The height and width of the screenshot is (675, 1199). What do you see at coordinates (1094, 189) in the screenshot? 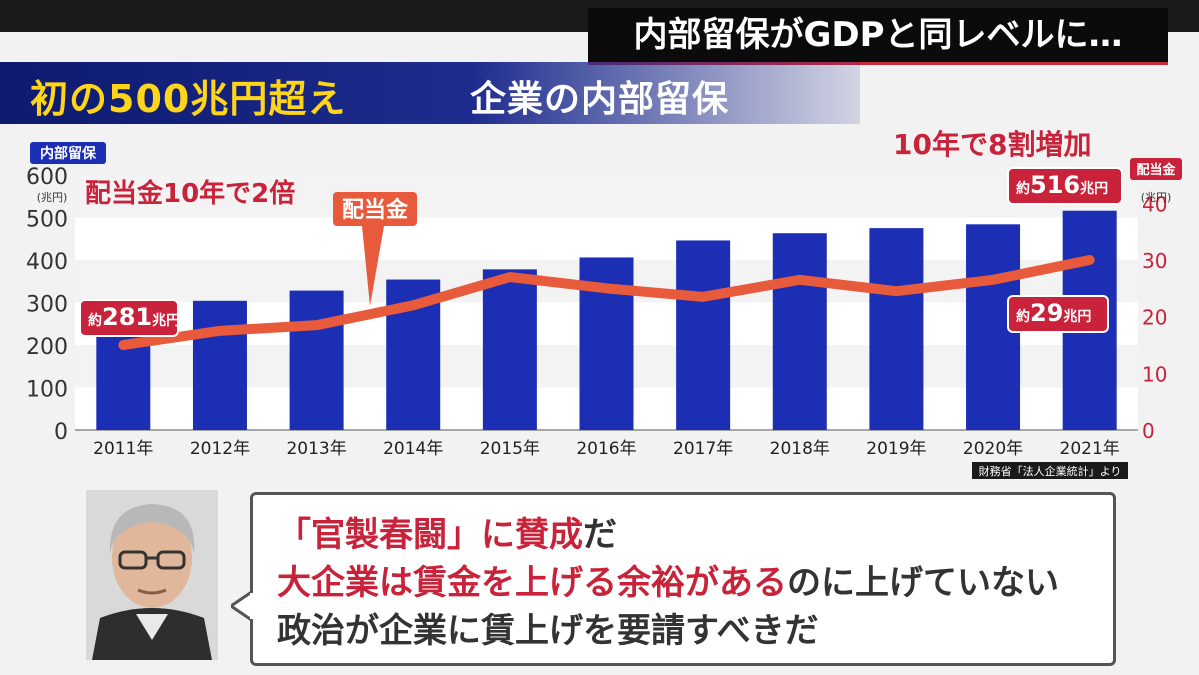
I see `end-unit: 兆円` at bounding box center [1094, 189].